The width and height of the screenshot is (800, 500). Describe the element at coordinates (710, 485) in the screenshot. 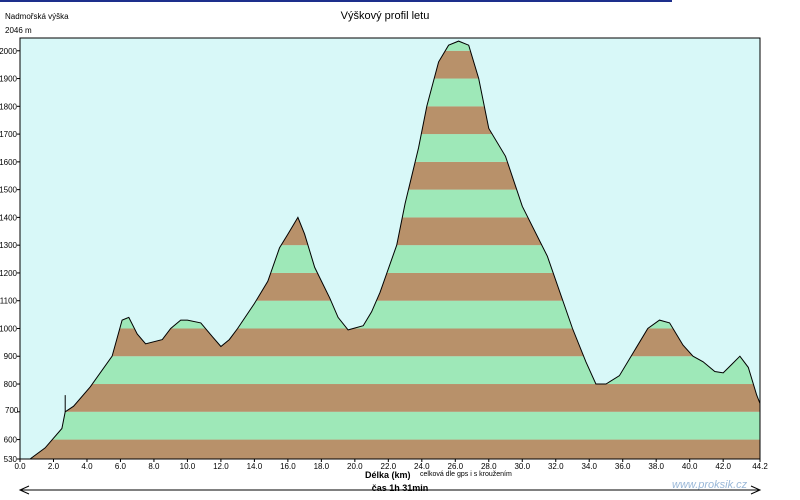

I see `watermark-logo: www.proksik.cz` at that location.